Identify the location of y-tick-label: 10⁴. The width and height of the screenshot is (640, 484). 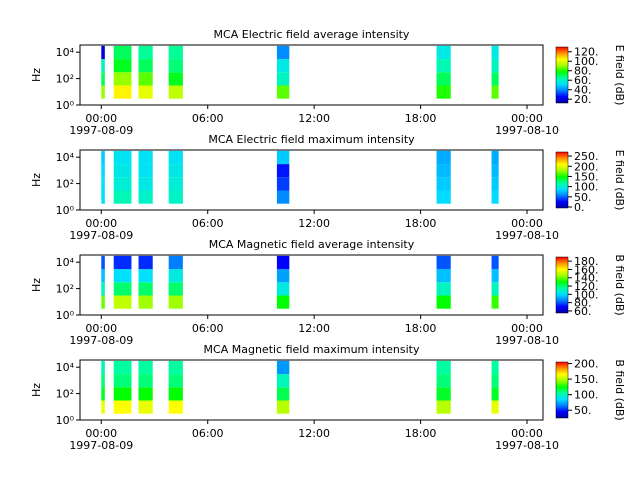
(65, 262).